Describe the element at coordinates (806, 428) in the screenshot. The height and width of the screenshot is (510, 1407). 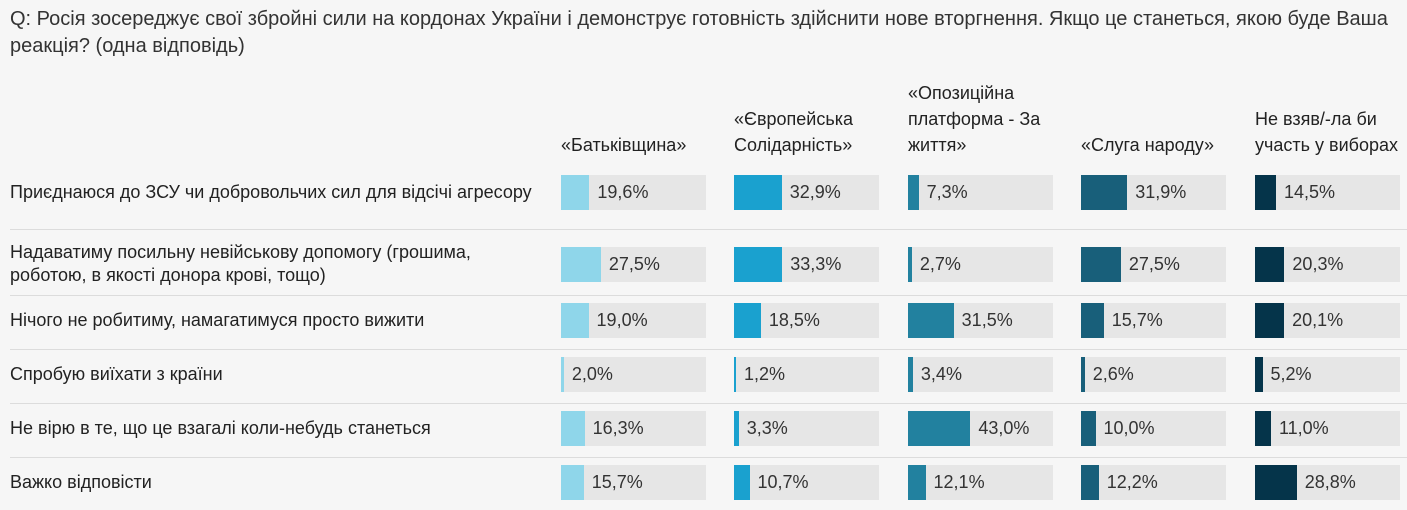
I see `bar-track: 3,3%` at that location.